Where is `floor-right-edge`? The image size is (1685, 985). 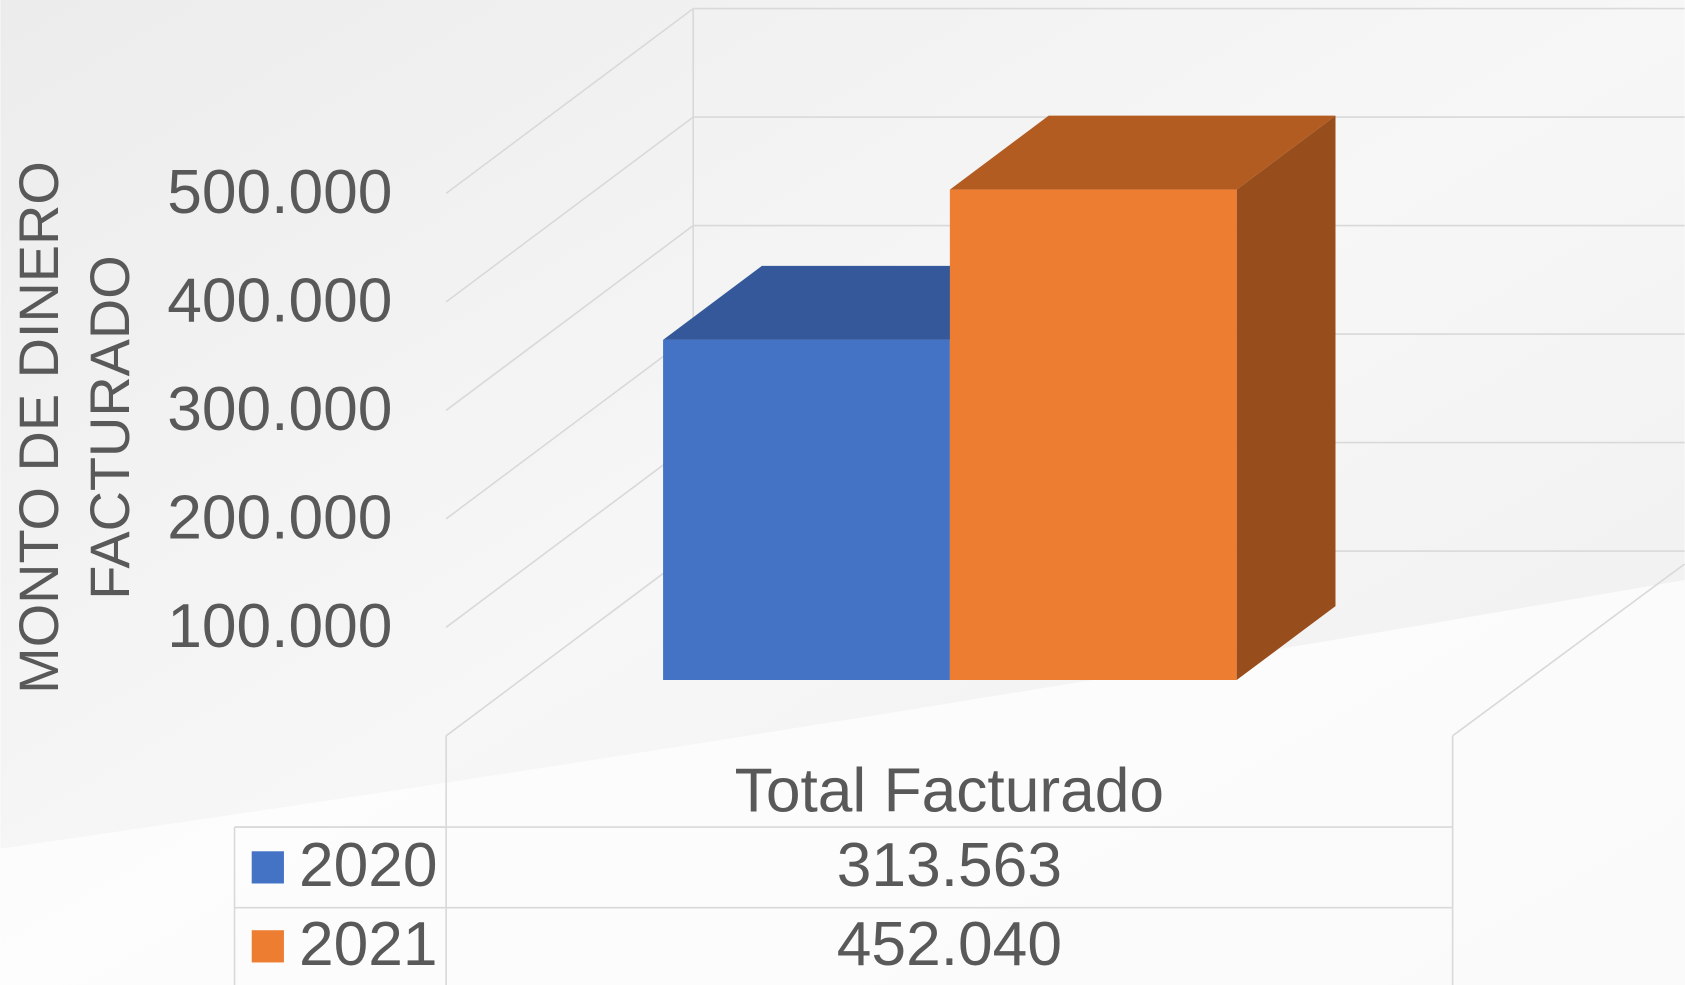
floor-right-edge is located at coordinates (1568, 650).